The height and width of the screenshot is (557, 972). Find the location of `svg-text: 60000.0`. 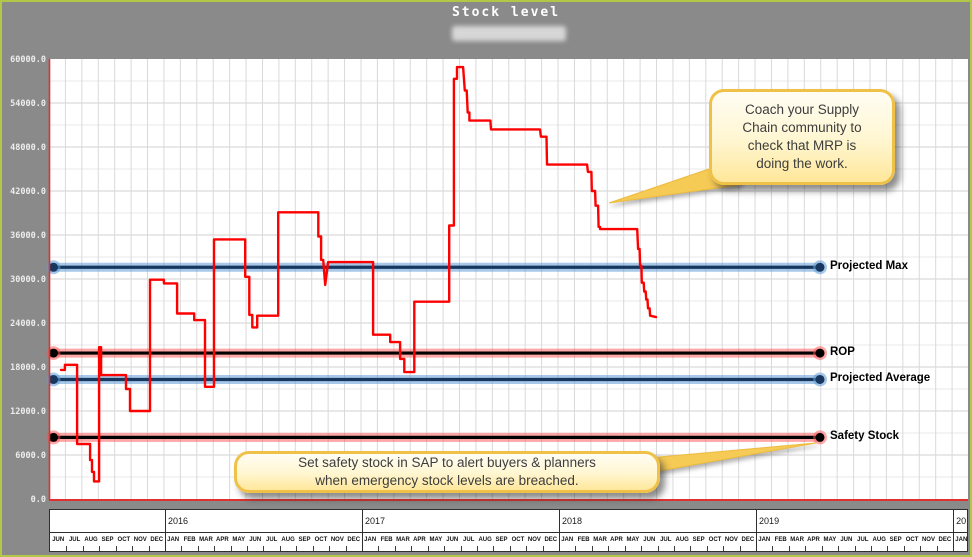

svg-text: 60000.0 is located at coordinates (28, 60).